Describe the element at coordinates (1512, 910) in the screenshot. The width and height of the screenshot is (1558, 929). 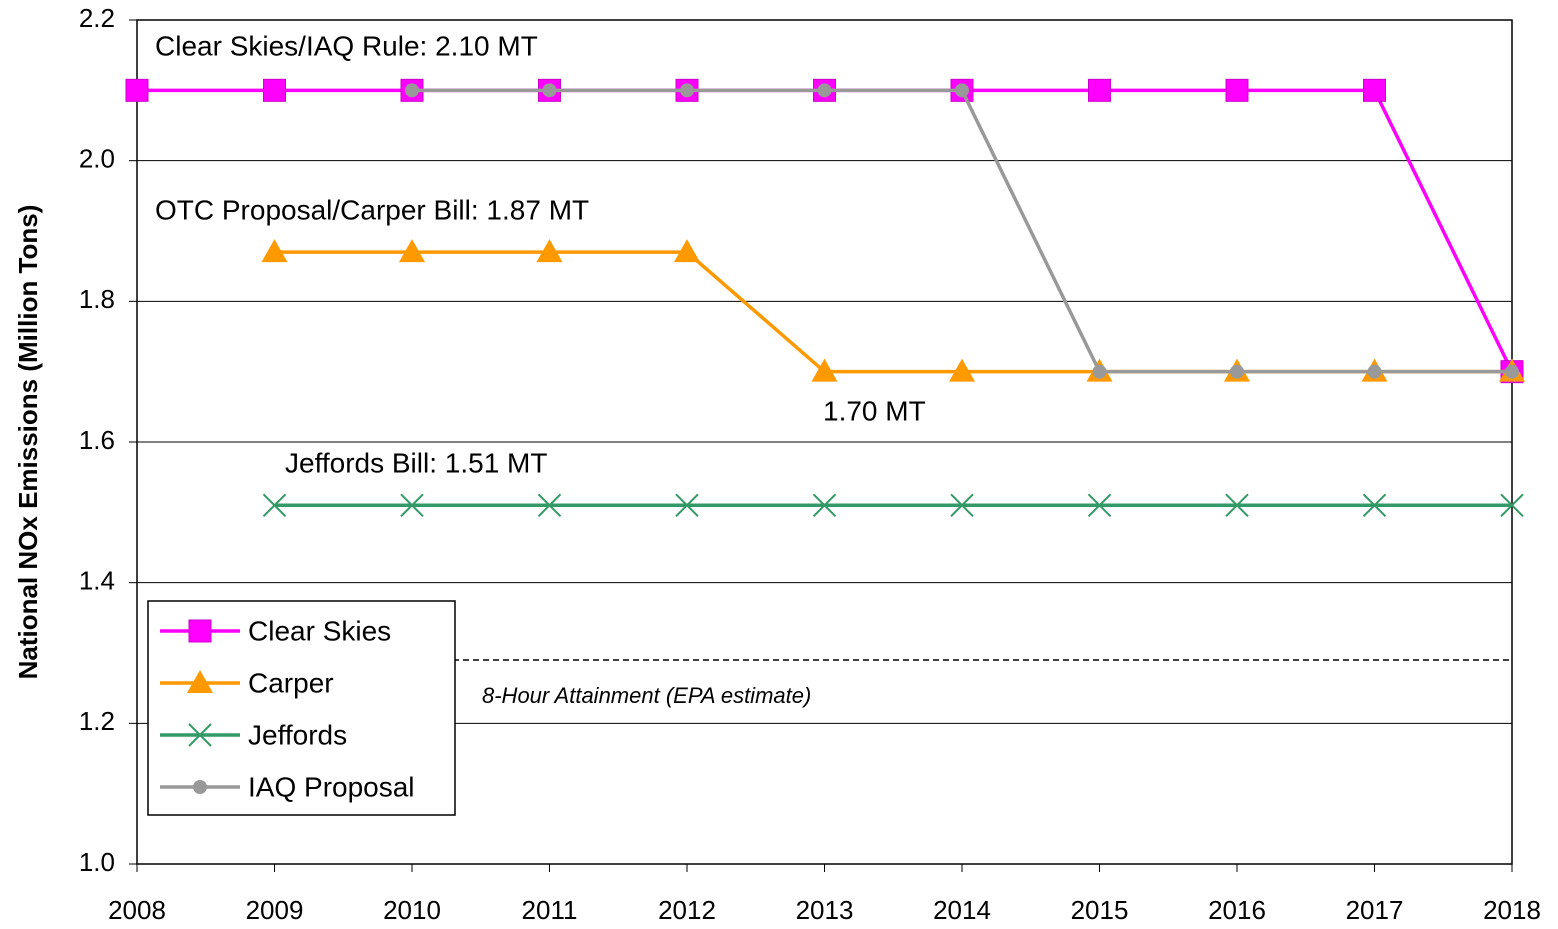
I see `x-tick-label: 2018` at that location.